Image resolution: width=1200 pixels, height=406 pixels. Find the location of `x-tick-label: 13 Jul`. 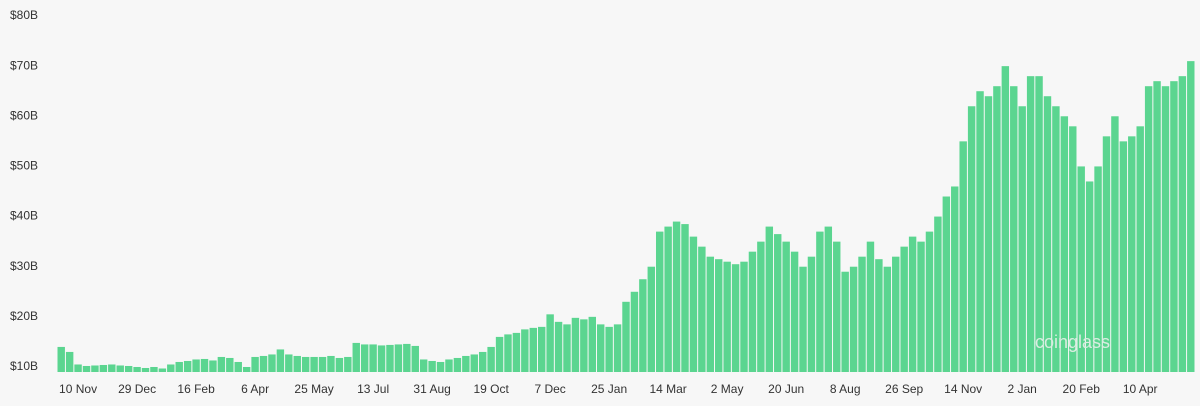

x-tick-label: 13 Jul is located at coordinates (373, 389).